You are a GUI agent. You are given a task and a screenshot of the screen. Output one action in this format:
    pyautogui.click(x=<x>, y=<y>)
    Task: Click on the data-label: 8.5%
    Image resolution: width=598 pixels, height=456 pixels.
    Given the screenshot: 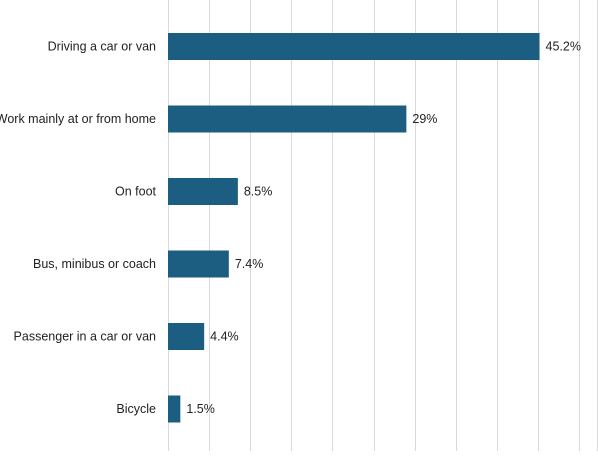 What is the action you would take?
    pyautogui.click(x=258, y=192)
    